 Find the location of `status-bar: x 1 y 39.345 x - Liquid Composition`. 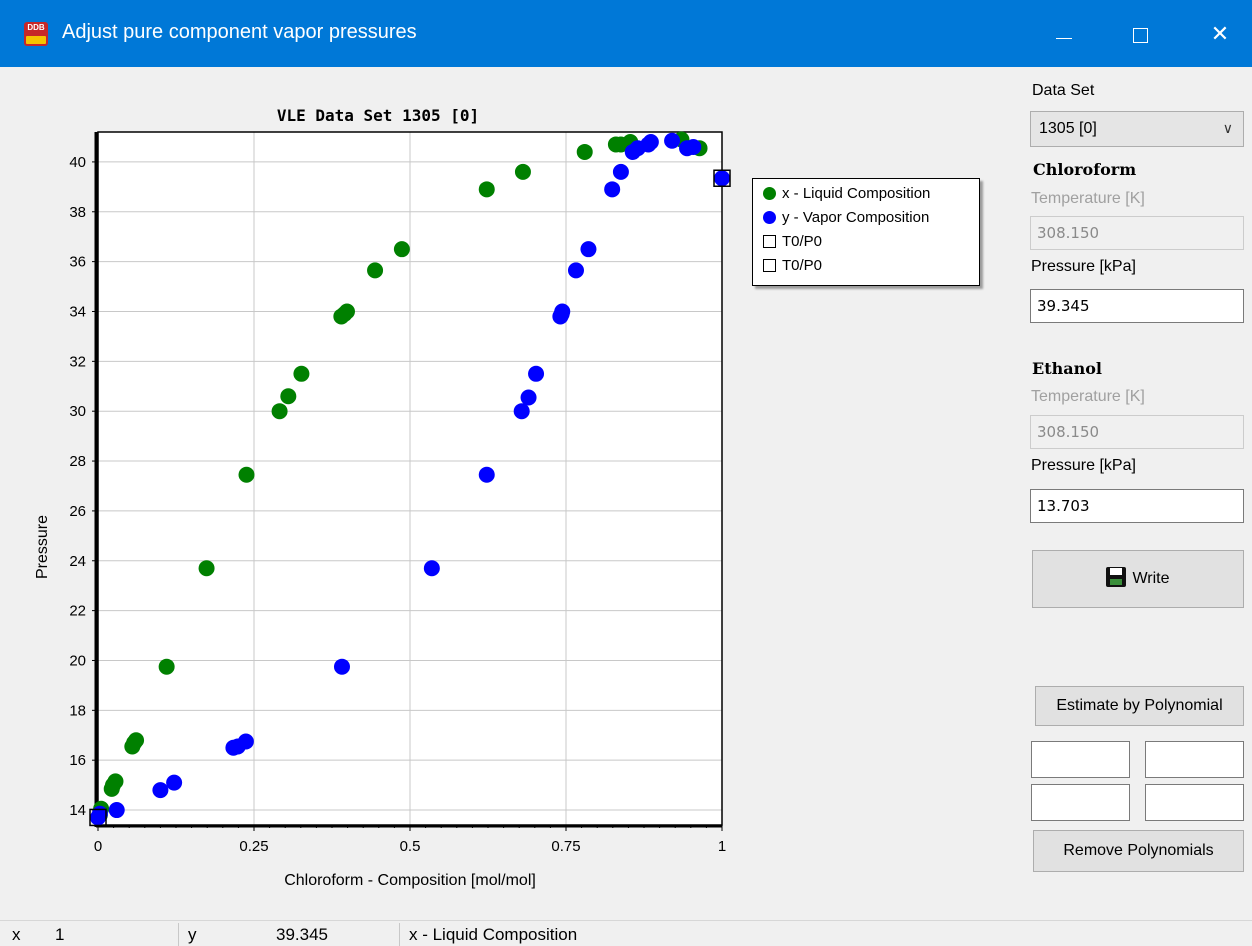

status-bar: x 1 y 39.345 x - Liquid Composition is located at coordinates (626, 933).